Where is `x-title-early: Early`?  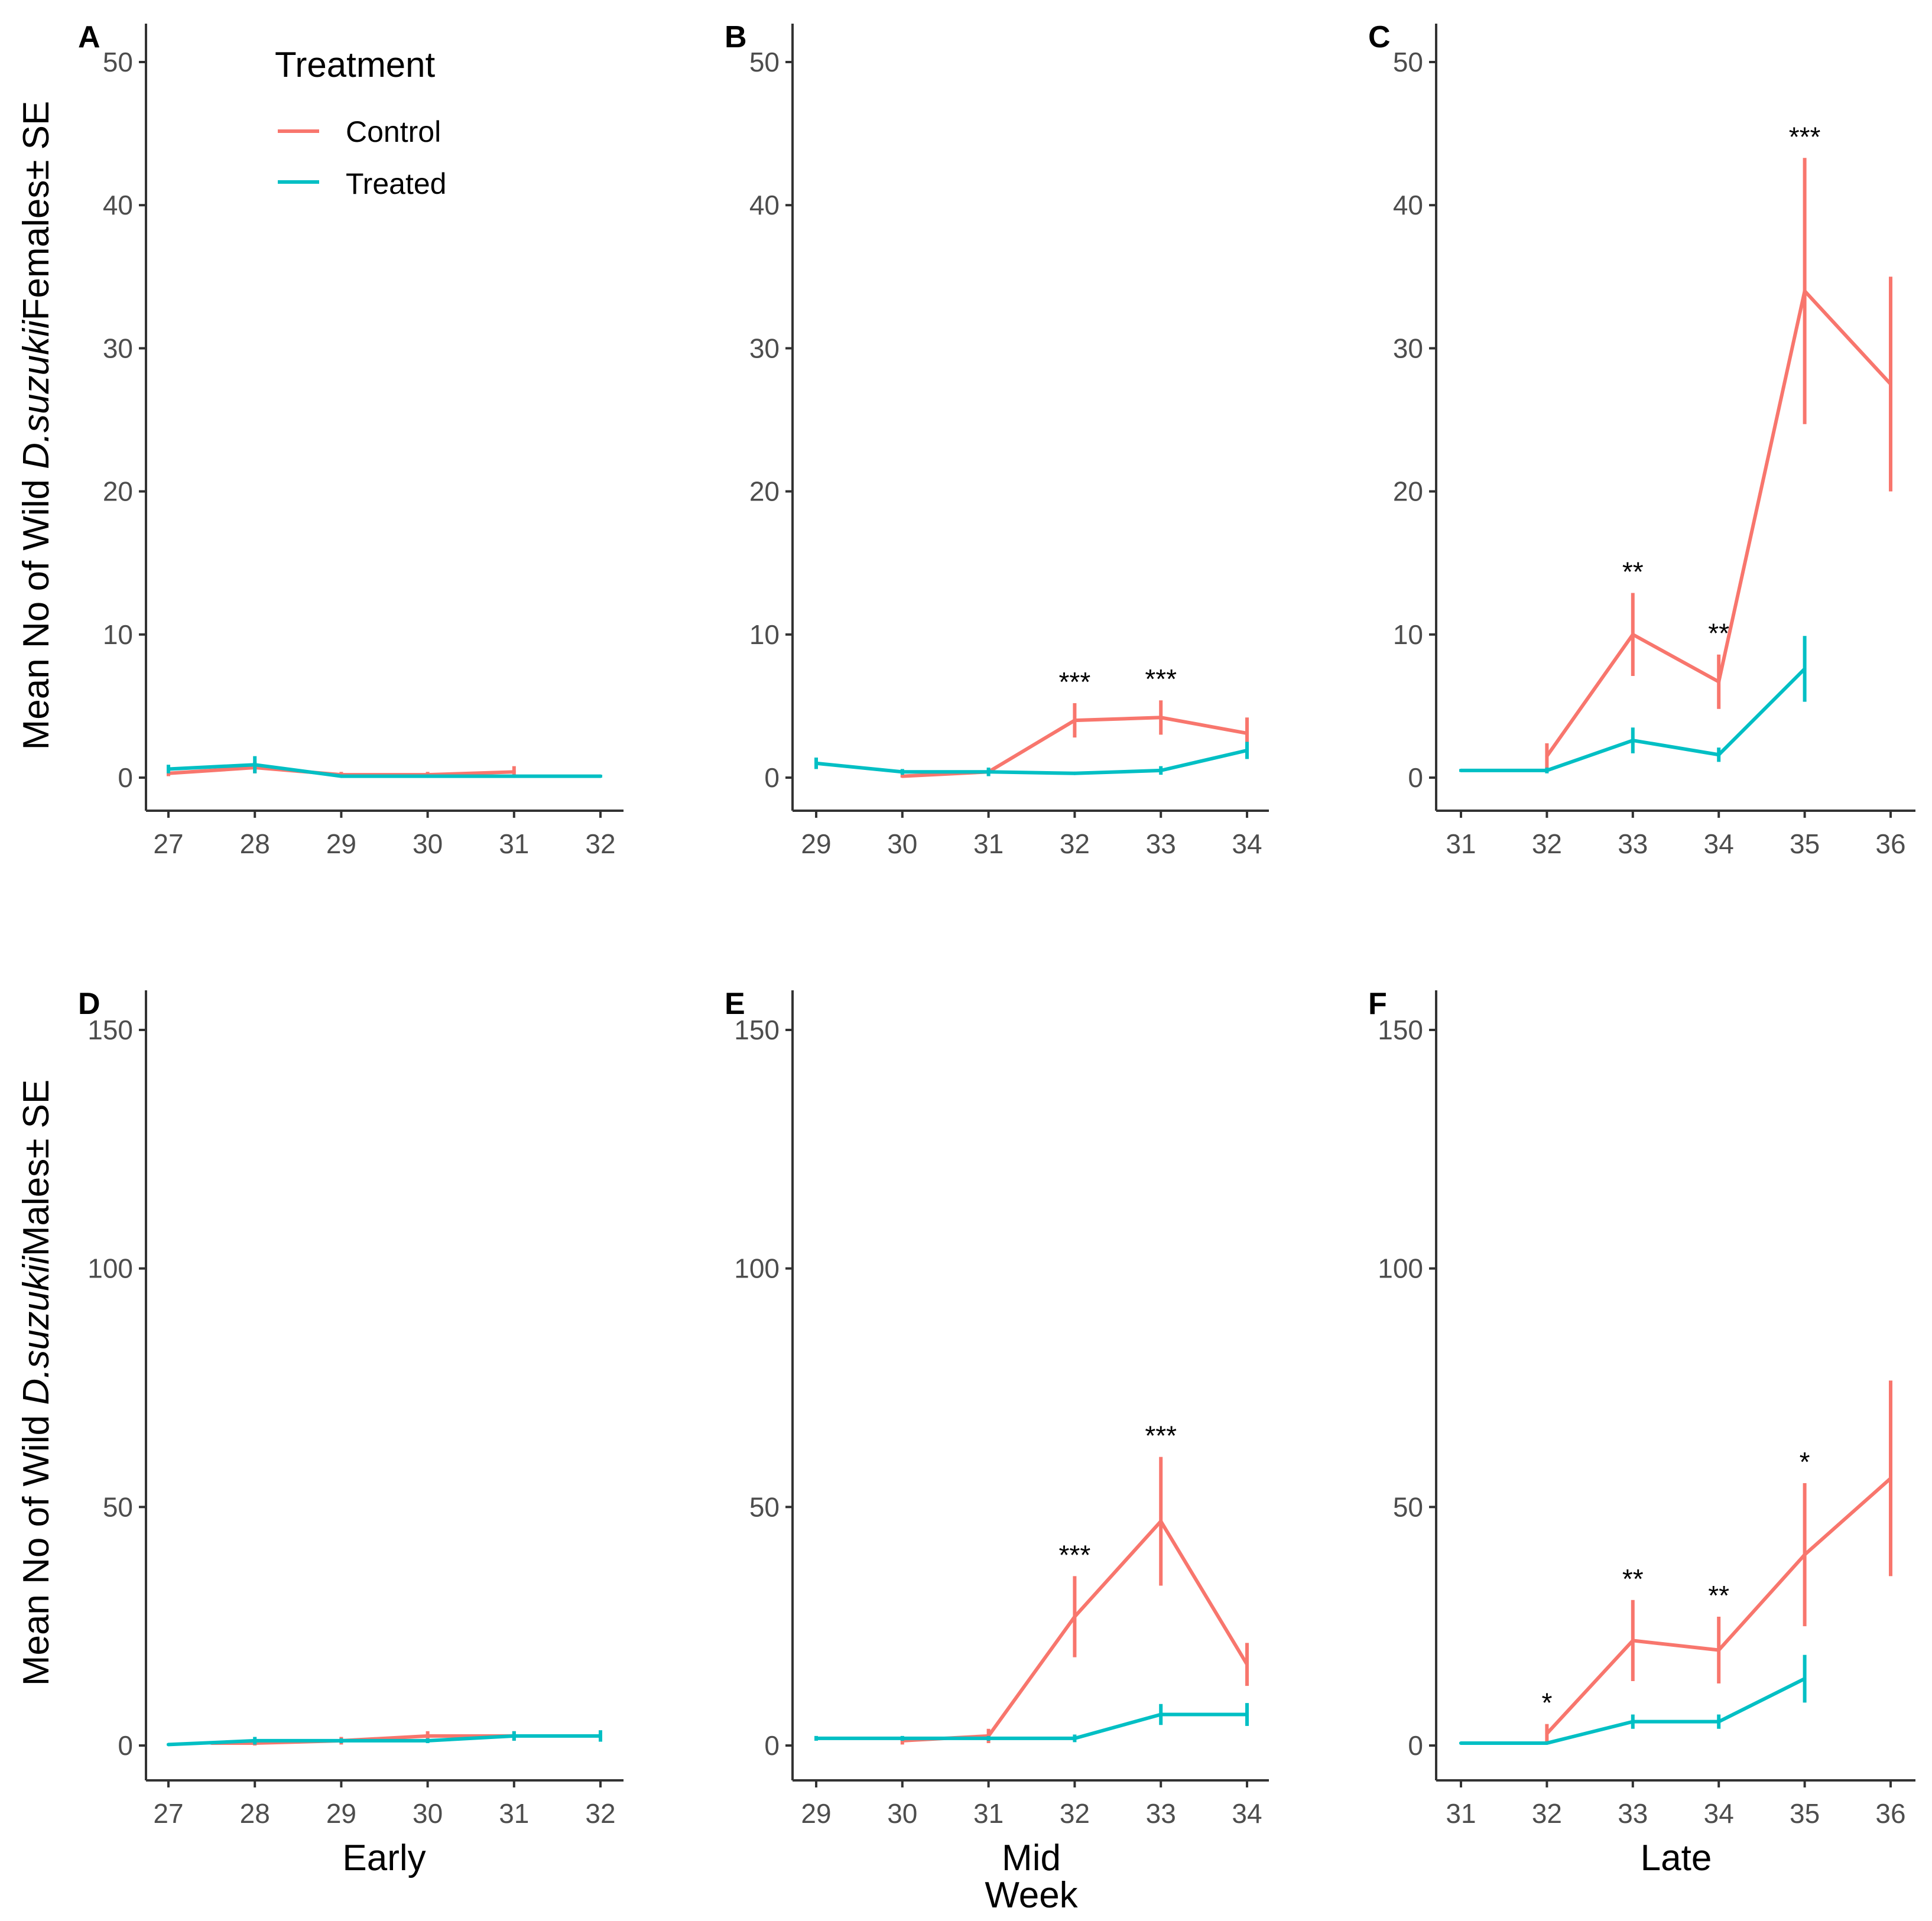
x-title-early: Early is located at coordinates (384, 1858).